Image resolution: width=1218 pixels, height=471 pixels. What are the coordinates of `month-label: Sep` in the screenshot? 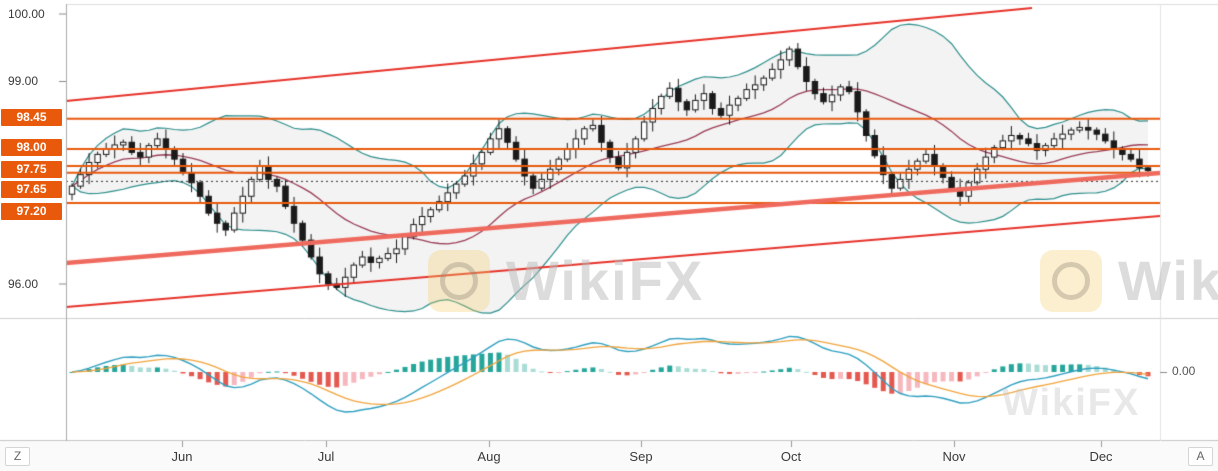 It's located at (641, 456).